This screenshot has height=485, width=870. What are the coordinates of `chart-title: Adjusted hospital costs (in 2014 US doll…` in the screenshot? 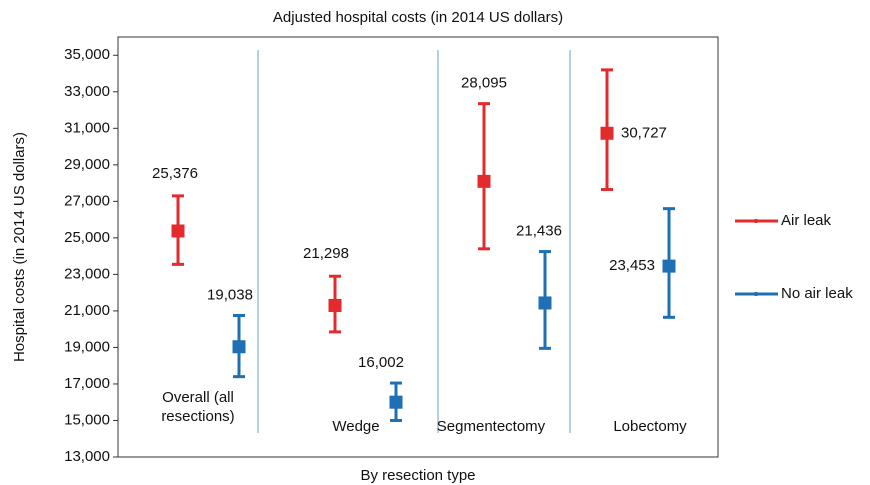 It's located at (418, 17).